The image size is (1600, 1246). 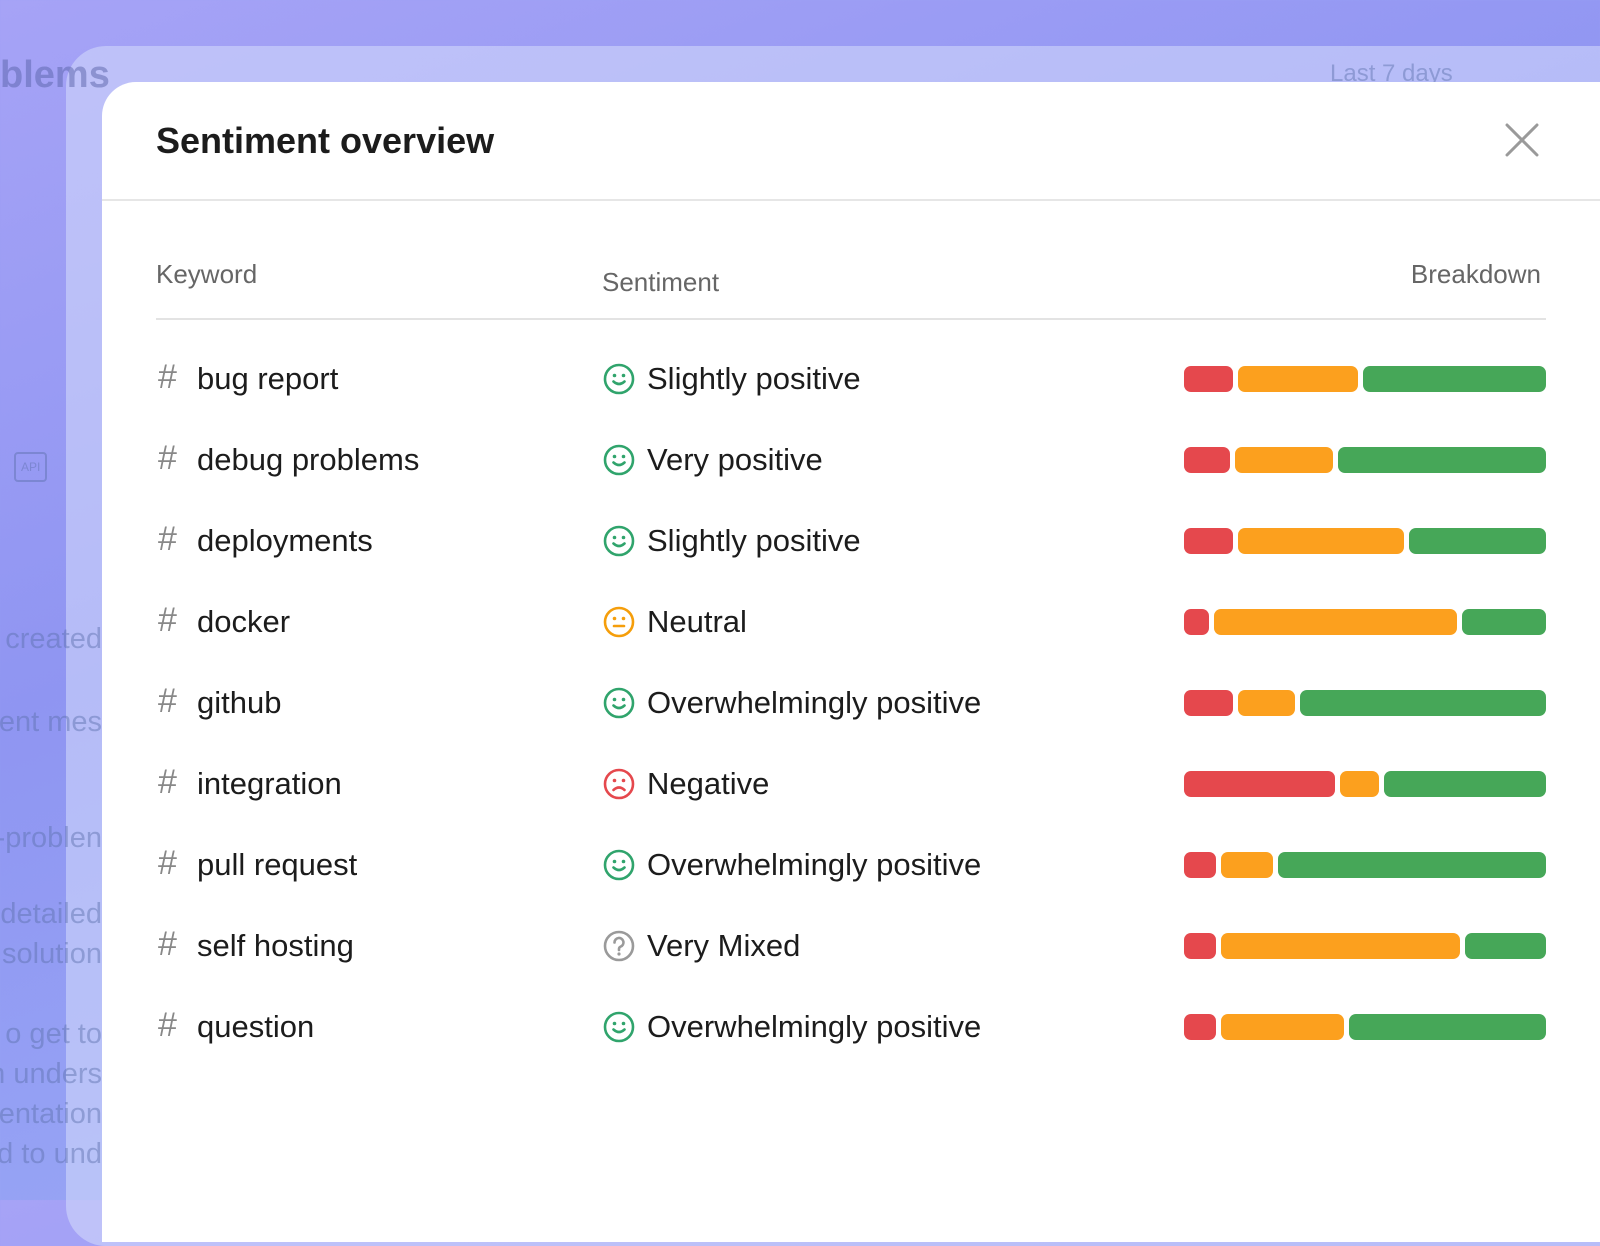 I want to click on modal-title: Sentiment overview, so click(x=325, y=140).